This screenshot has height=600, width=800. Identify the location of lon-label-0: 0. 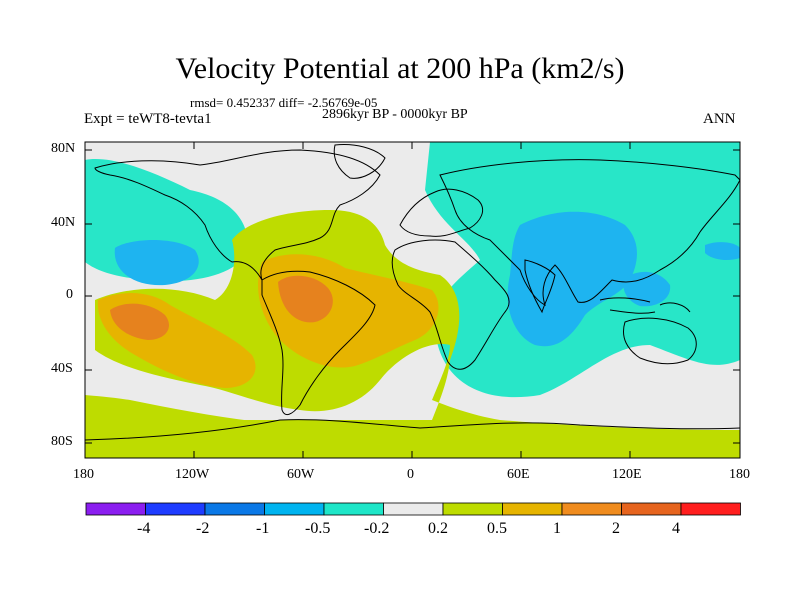
(410, 474).